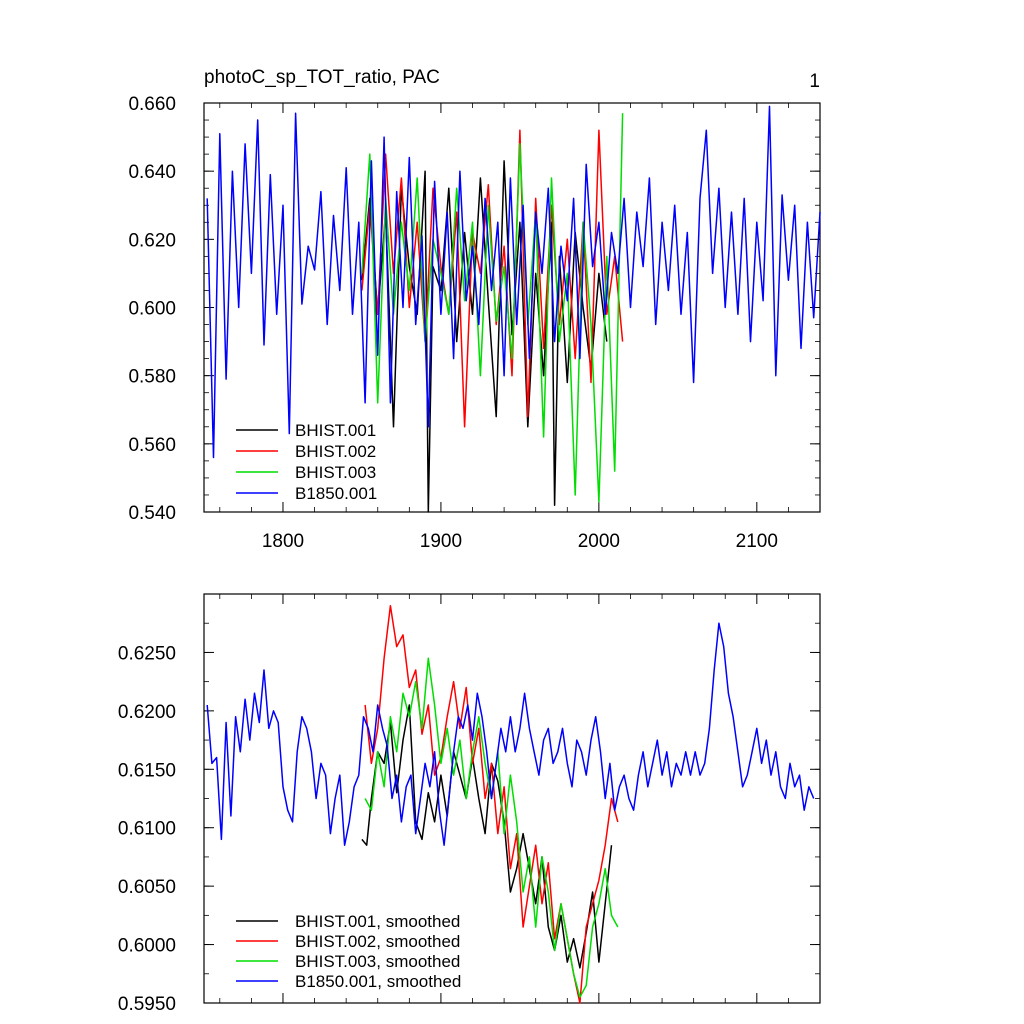 The image size is (1024, 1024). What do you see at coordinates (152, 240) in the screenshot?
I see `y-tick-label: 0.620` at bounding box center [152, 240].